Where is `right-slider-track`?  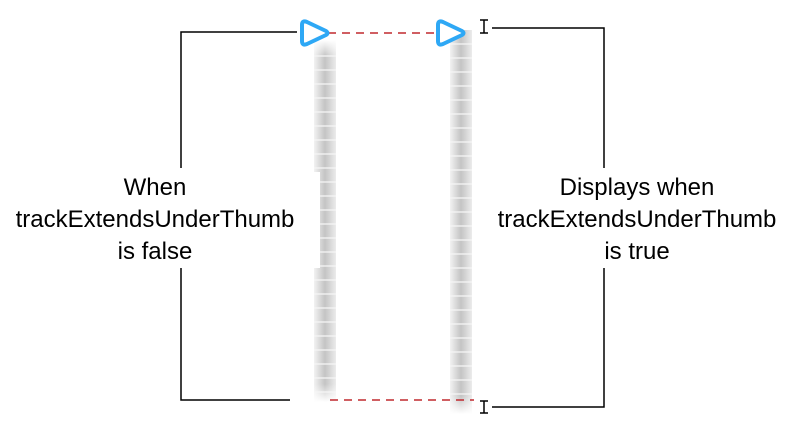
right-slider-track is located at coordinates (461, 222).